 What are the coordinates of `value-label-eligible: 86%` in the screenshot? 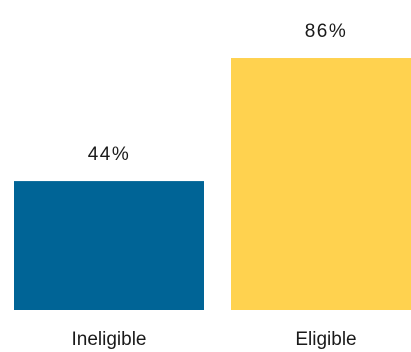 It's located at (326, 31).